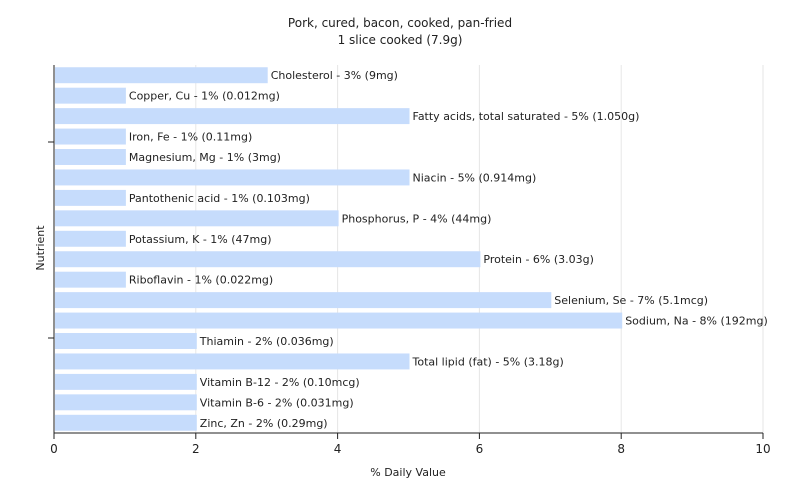  I want to click on bar-label: Vitamin B-6 - 2% (0.031mg), so click(277, 402).